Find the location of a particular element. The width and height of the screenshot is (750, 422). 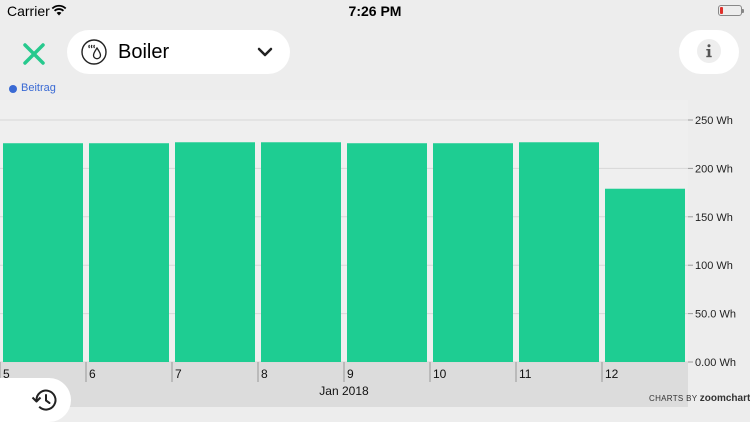

x-tick-label: 8 is located at coordinates (264, 374).